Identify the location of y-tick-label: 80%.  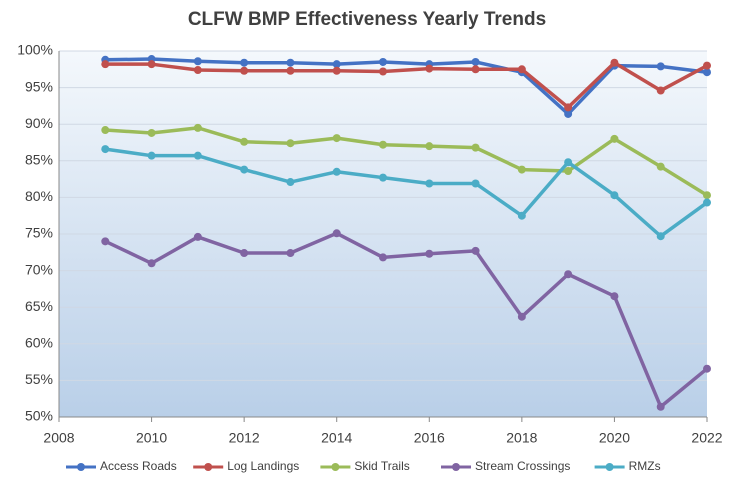
(39, 196).